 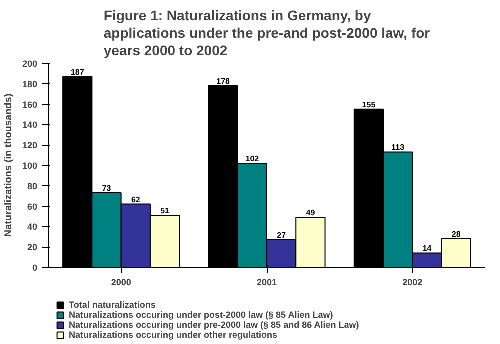 What do you see at coordinates (35, 268) in the screenshot?
I see `y-tick-label: 0` at bounding box center [35, 268].